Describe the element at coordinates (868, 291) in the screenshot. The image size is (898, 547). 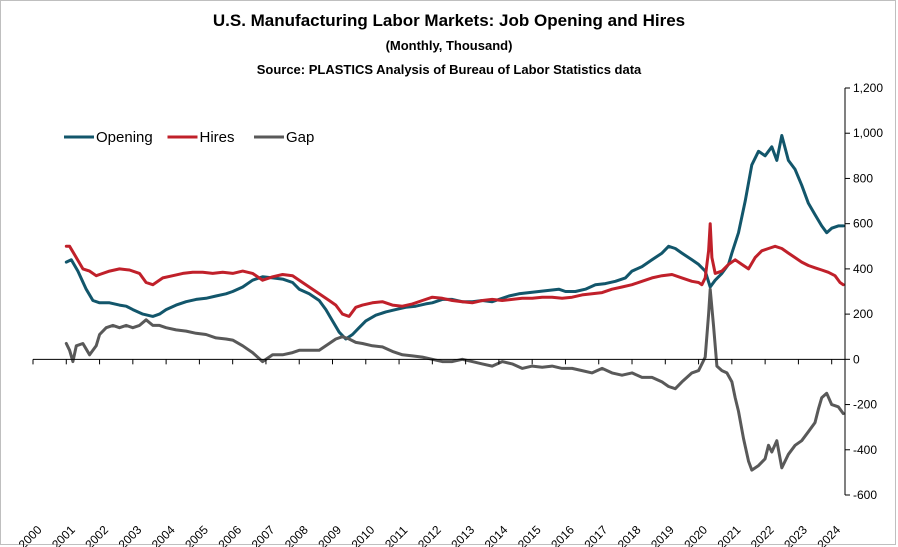
I see `y-tick-labels: 1,200 1,000 800 600 400 200 0 -200 -400 -600` at that location.